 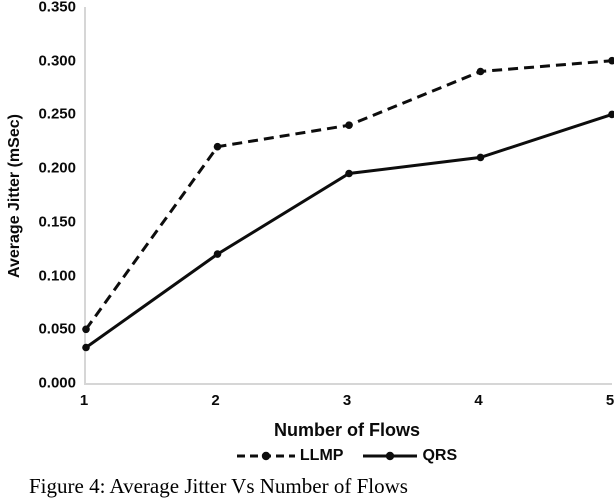 I want to click on y-tick-label: 0.300, so click(x=57, y=61).